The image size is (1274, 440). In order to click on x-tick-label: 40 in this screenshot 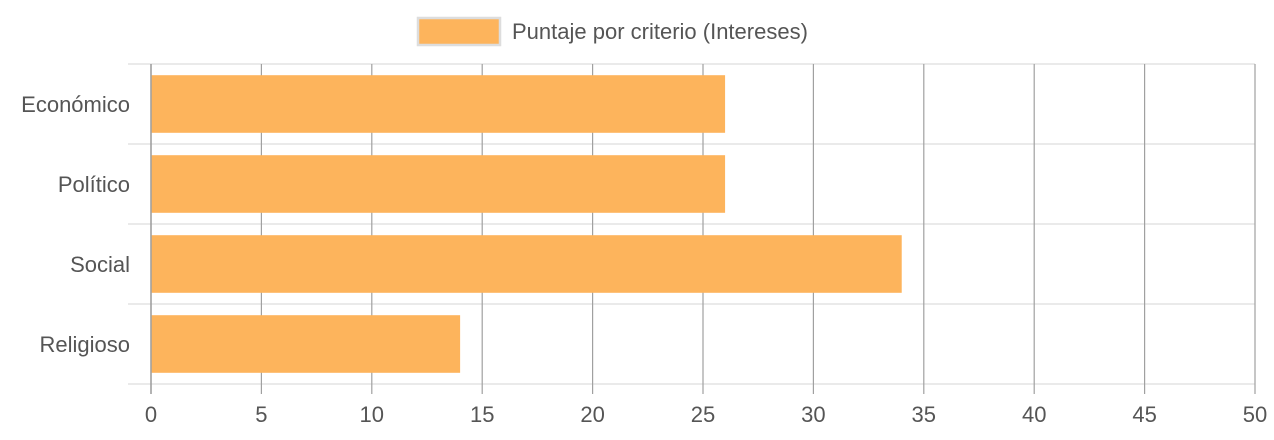, I will do `click(1034, 414)`.